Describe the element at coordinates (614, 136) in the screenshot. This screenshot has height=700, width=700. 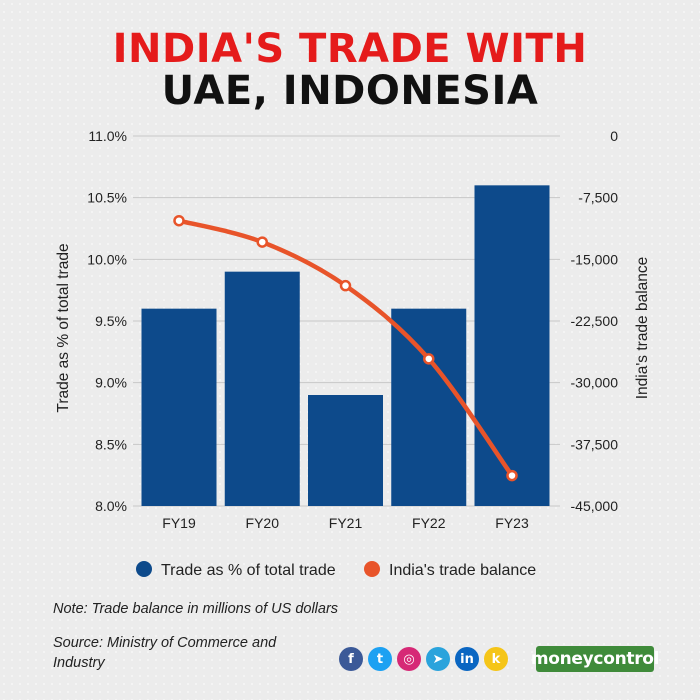
I see `y-right-tick-label: 0` at that location.